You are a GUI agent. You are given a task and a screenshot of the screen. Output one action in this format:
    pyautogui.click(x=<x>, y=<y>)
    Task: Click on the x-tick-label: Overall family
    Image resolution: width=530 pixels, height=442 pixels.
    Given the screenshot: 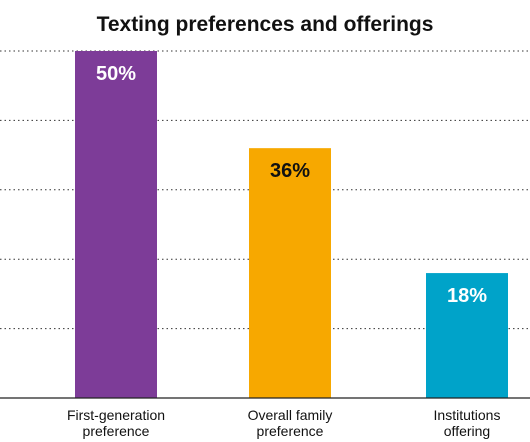 What is the action you would take?
    pyautogui.click(x=290, y=415)
    